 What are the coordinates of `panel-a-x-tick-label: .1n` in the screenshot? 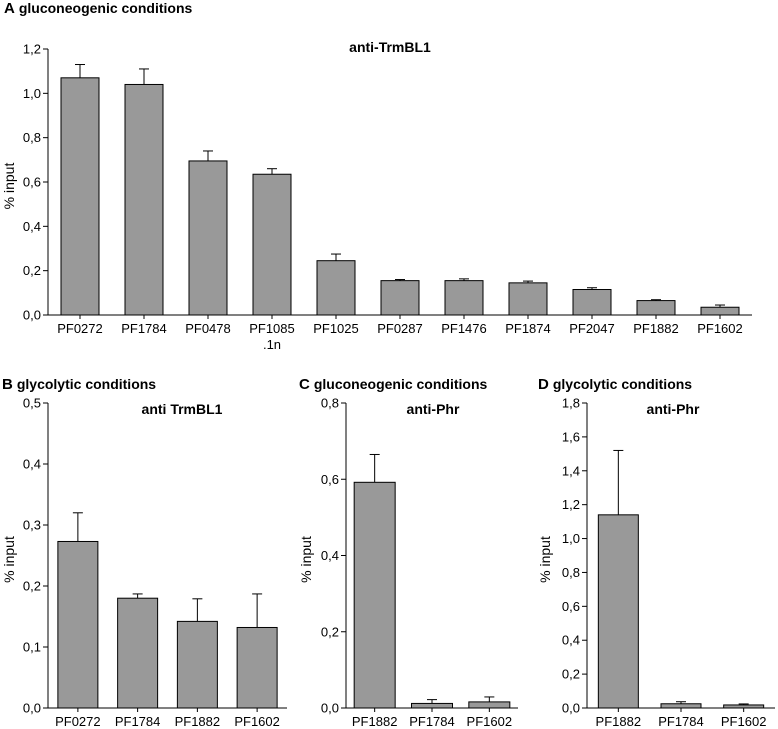 It's located at (272, 344).